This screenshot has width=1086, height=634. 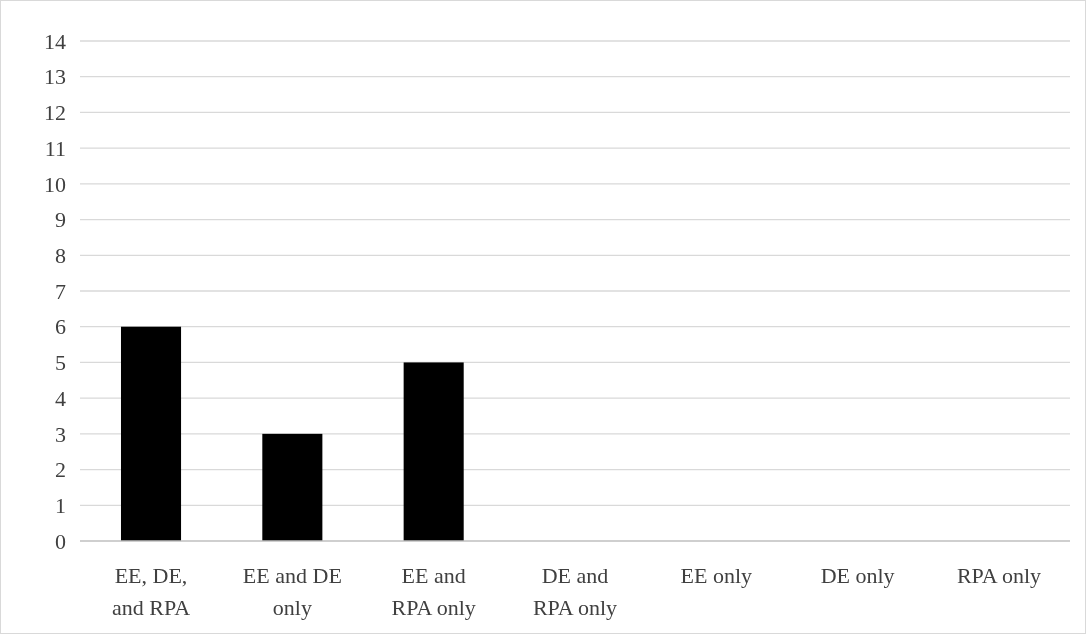 What do you see at coordinates (60, 470) in the screenshot?
I see `y-tick-label: 2` at bounding box center [60, 470].